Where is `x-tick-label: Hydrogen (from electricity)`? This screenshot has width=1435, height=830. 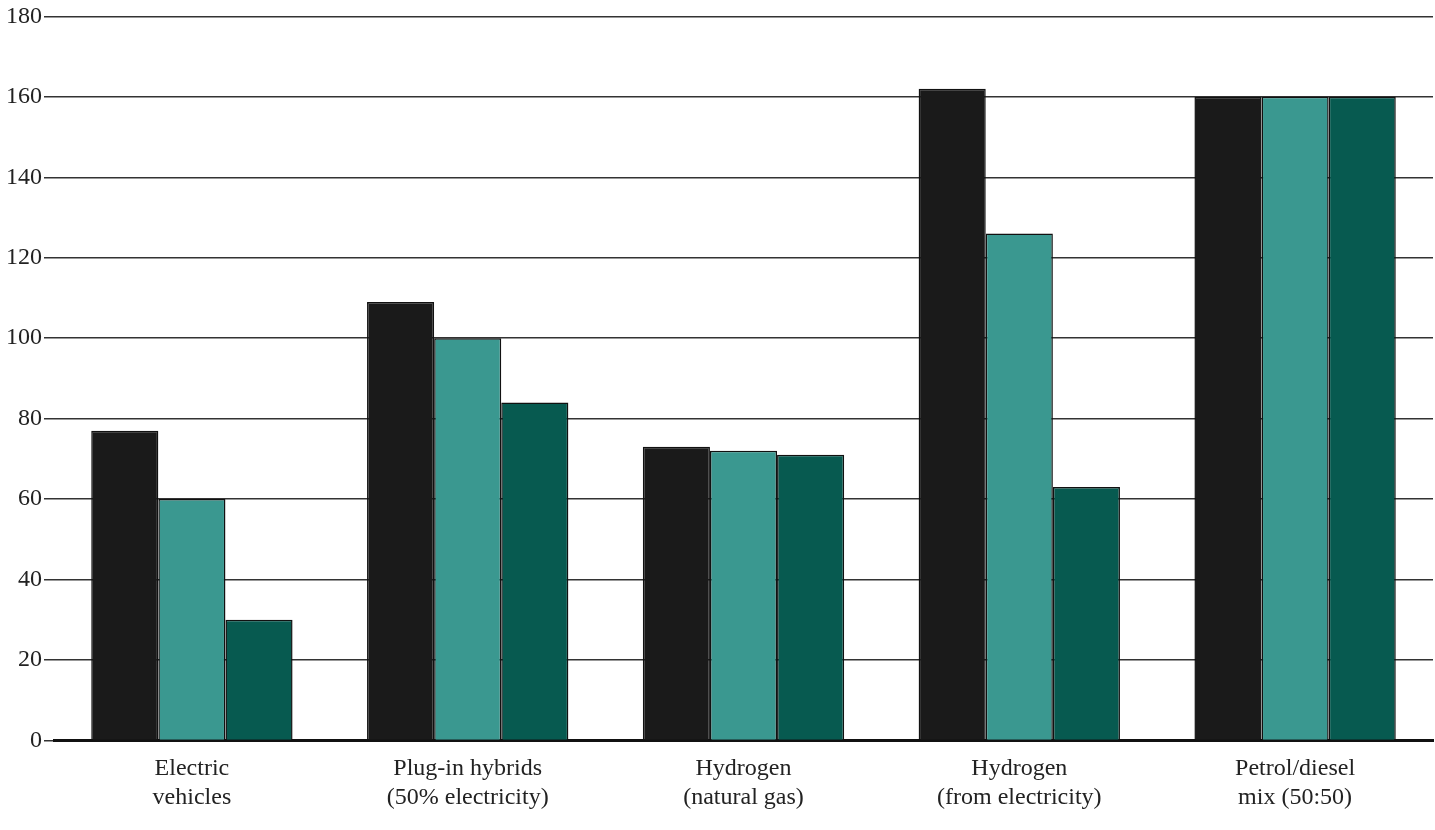 x-tick-label: Hydrogen (from electricity) is located at coordinates (1019, 781).